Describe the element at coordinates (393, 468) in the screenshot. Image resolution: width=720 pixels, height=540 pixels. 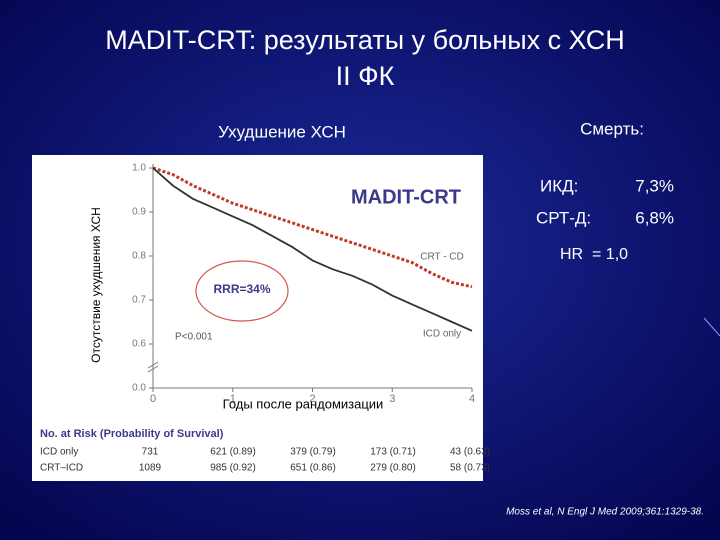
I see `table-cell: 279 (0.80)` at that location.